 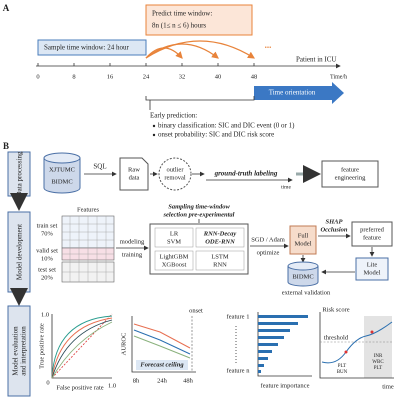 I want to click on stage-label: and interpretation, so click(x=24, y=351).